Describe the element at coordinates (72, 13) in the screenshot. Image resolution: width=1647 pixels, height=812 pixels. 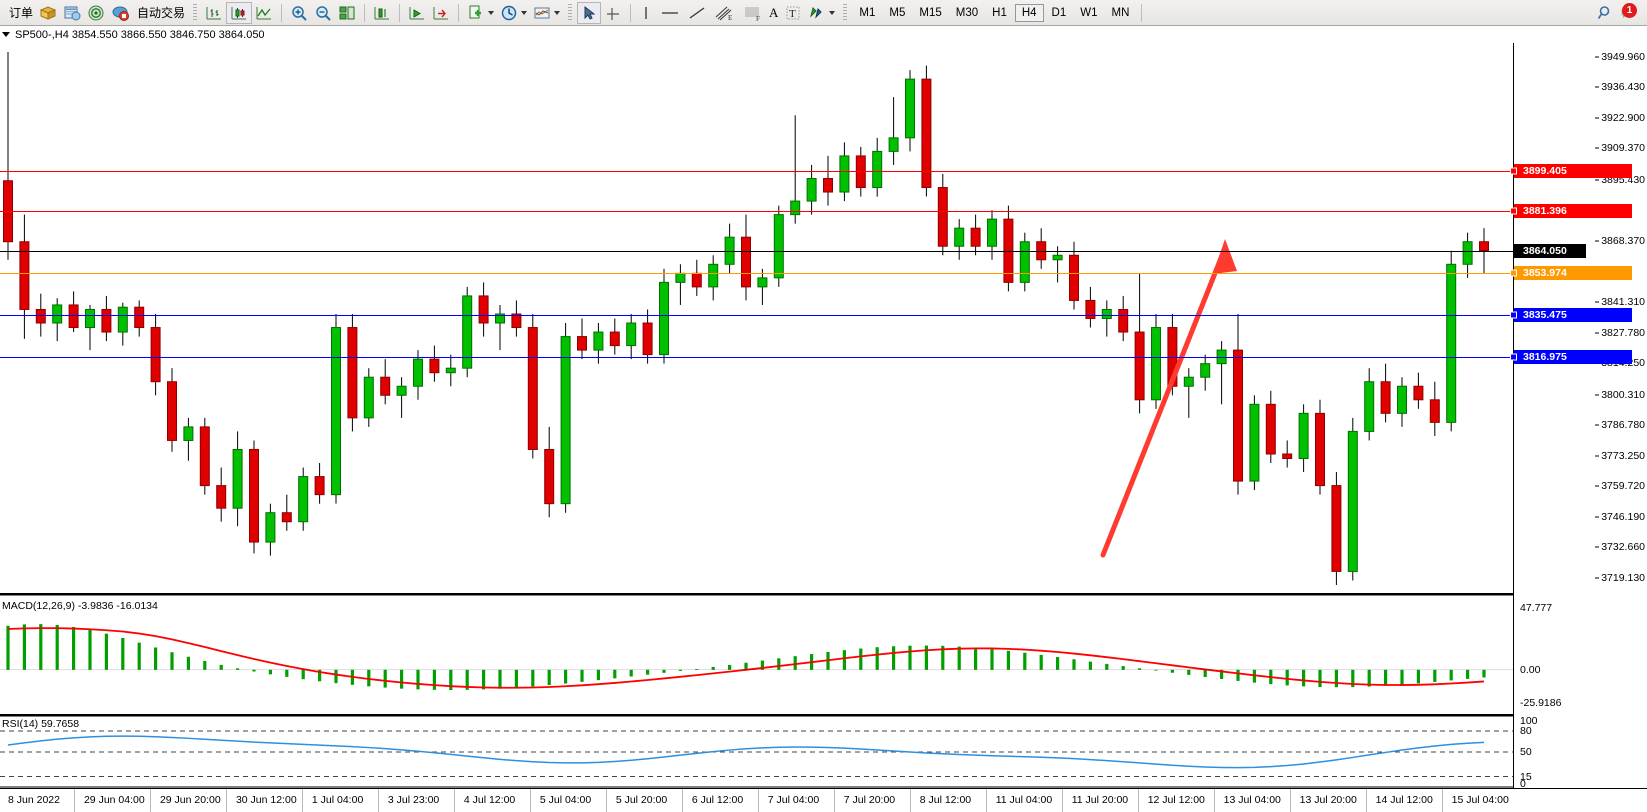
I see `terminal-icon` at that location.